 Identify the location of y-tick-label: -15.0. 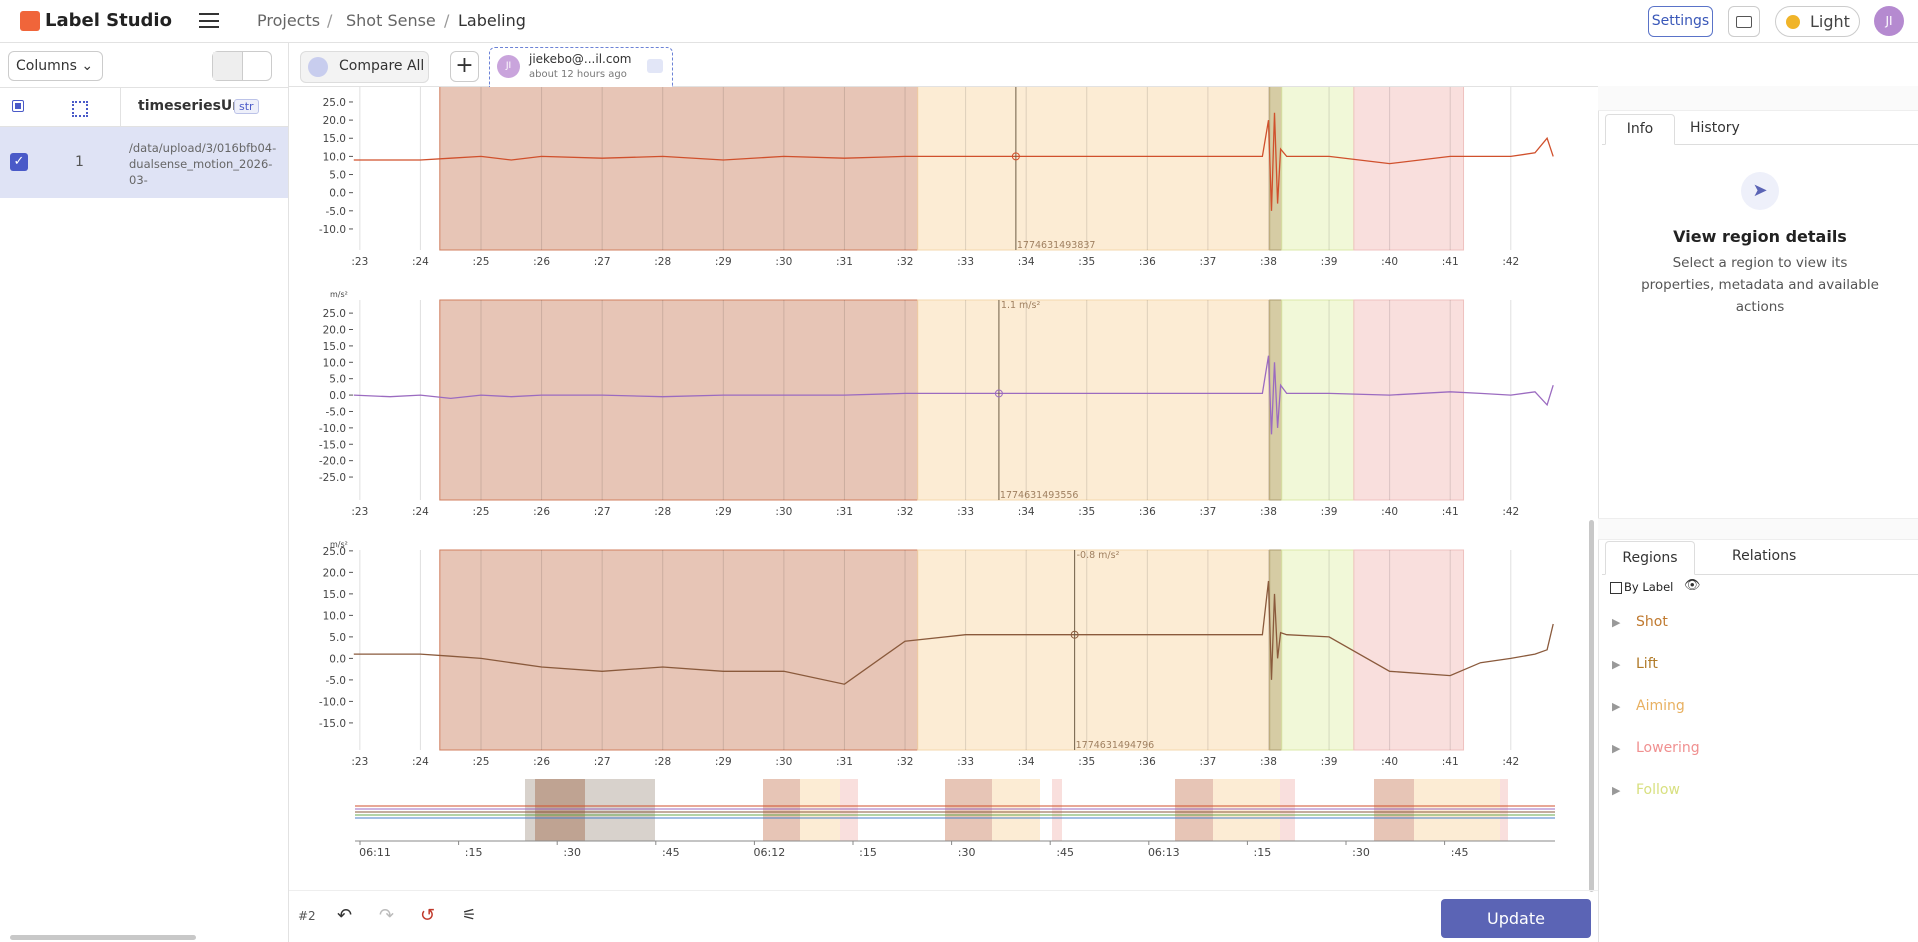
(332, 724).